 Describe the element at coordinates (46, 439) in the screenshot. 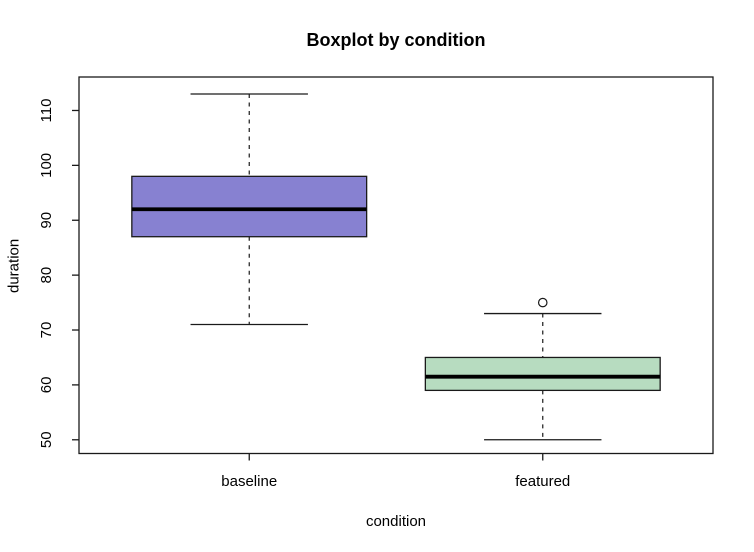

I see `y-tick-label: 50` at that location.